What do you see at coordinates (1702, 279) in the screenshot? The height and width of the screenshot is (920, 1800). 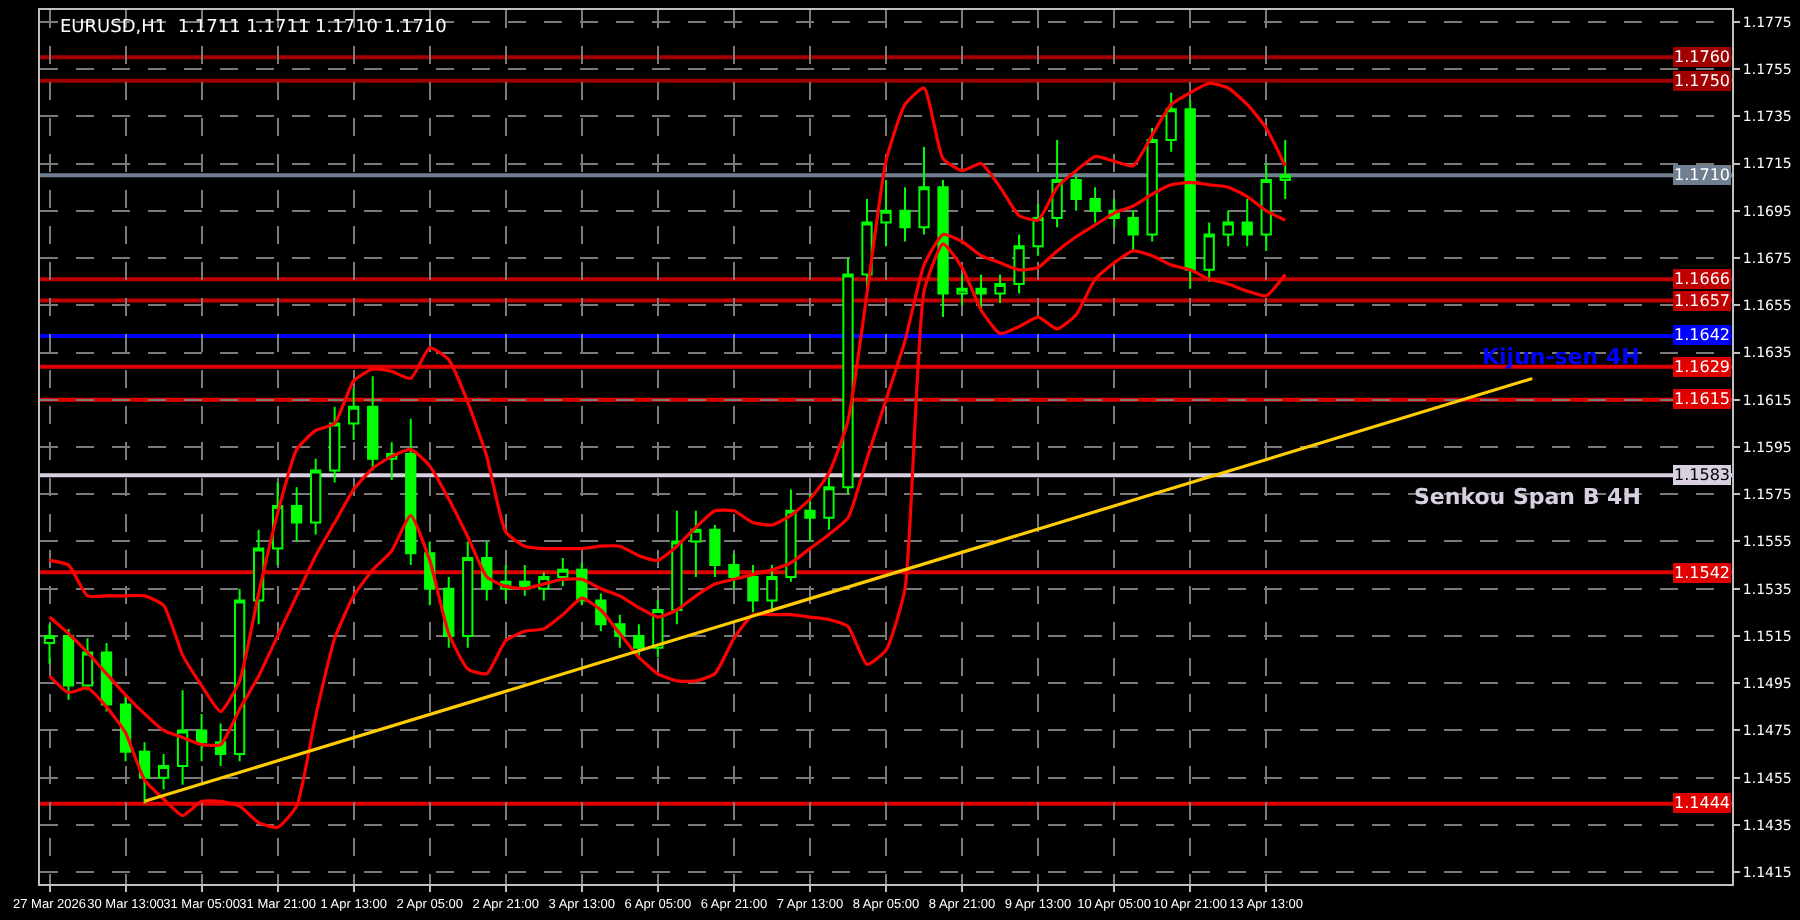 I see `ref-line-label: 1.1666` at bounding box center [1702, 279].